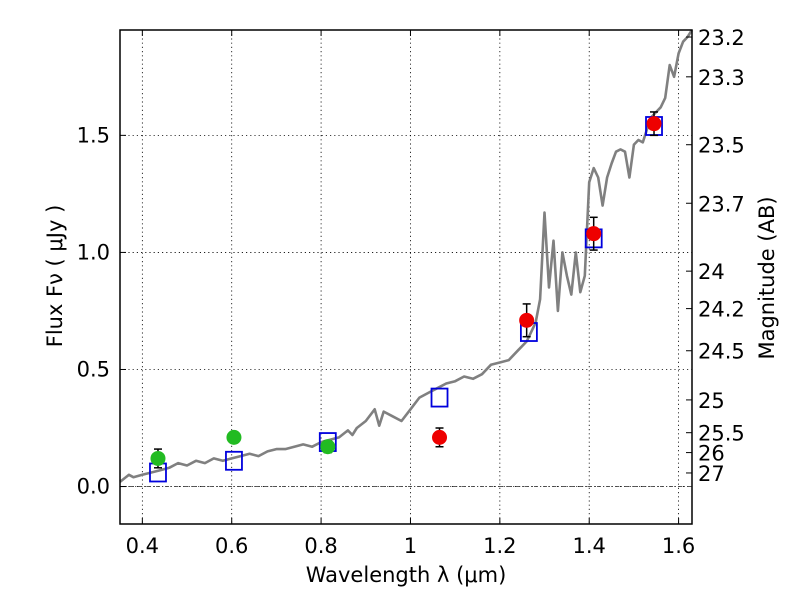  I want to click on magnitude-tick-label: 24, so click(711, 272).